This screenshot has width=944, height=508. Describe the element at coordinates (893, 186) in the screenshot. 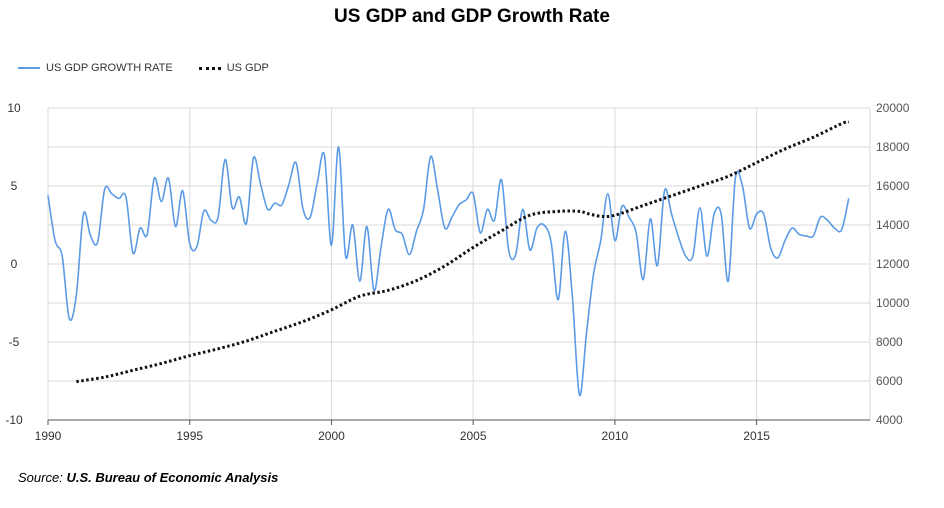

I see `y-right-tick-label: 16000` at that location.